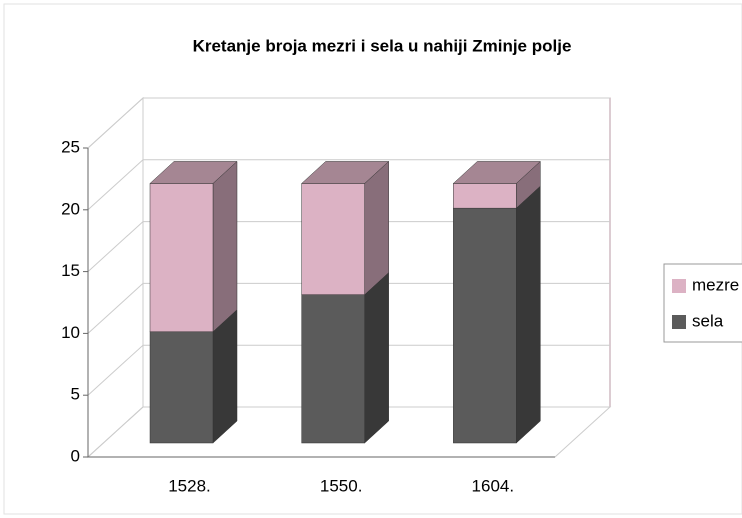 This screenshot has height=518, width=742. I want to click on x-tick-label: 1604., so click(493, 485).